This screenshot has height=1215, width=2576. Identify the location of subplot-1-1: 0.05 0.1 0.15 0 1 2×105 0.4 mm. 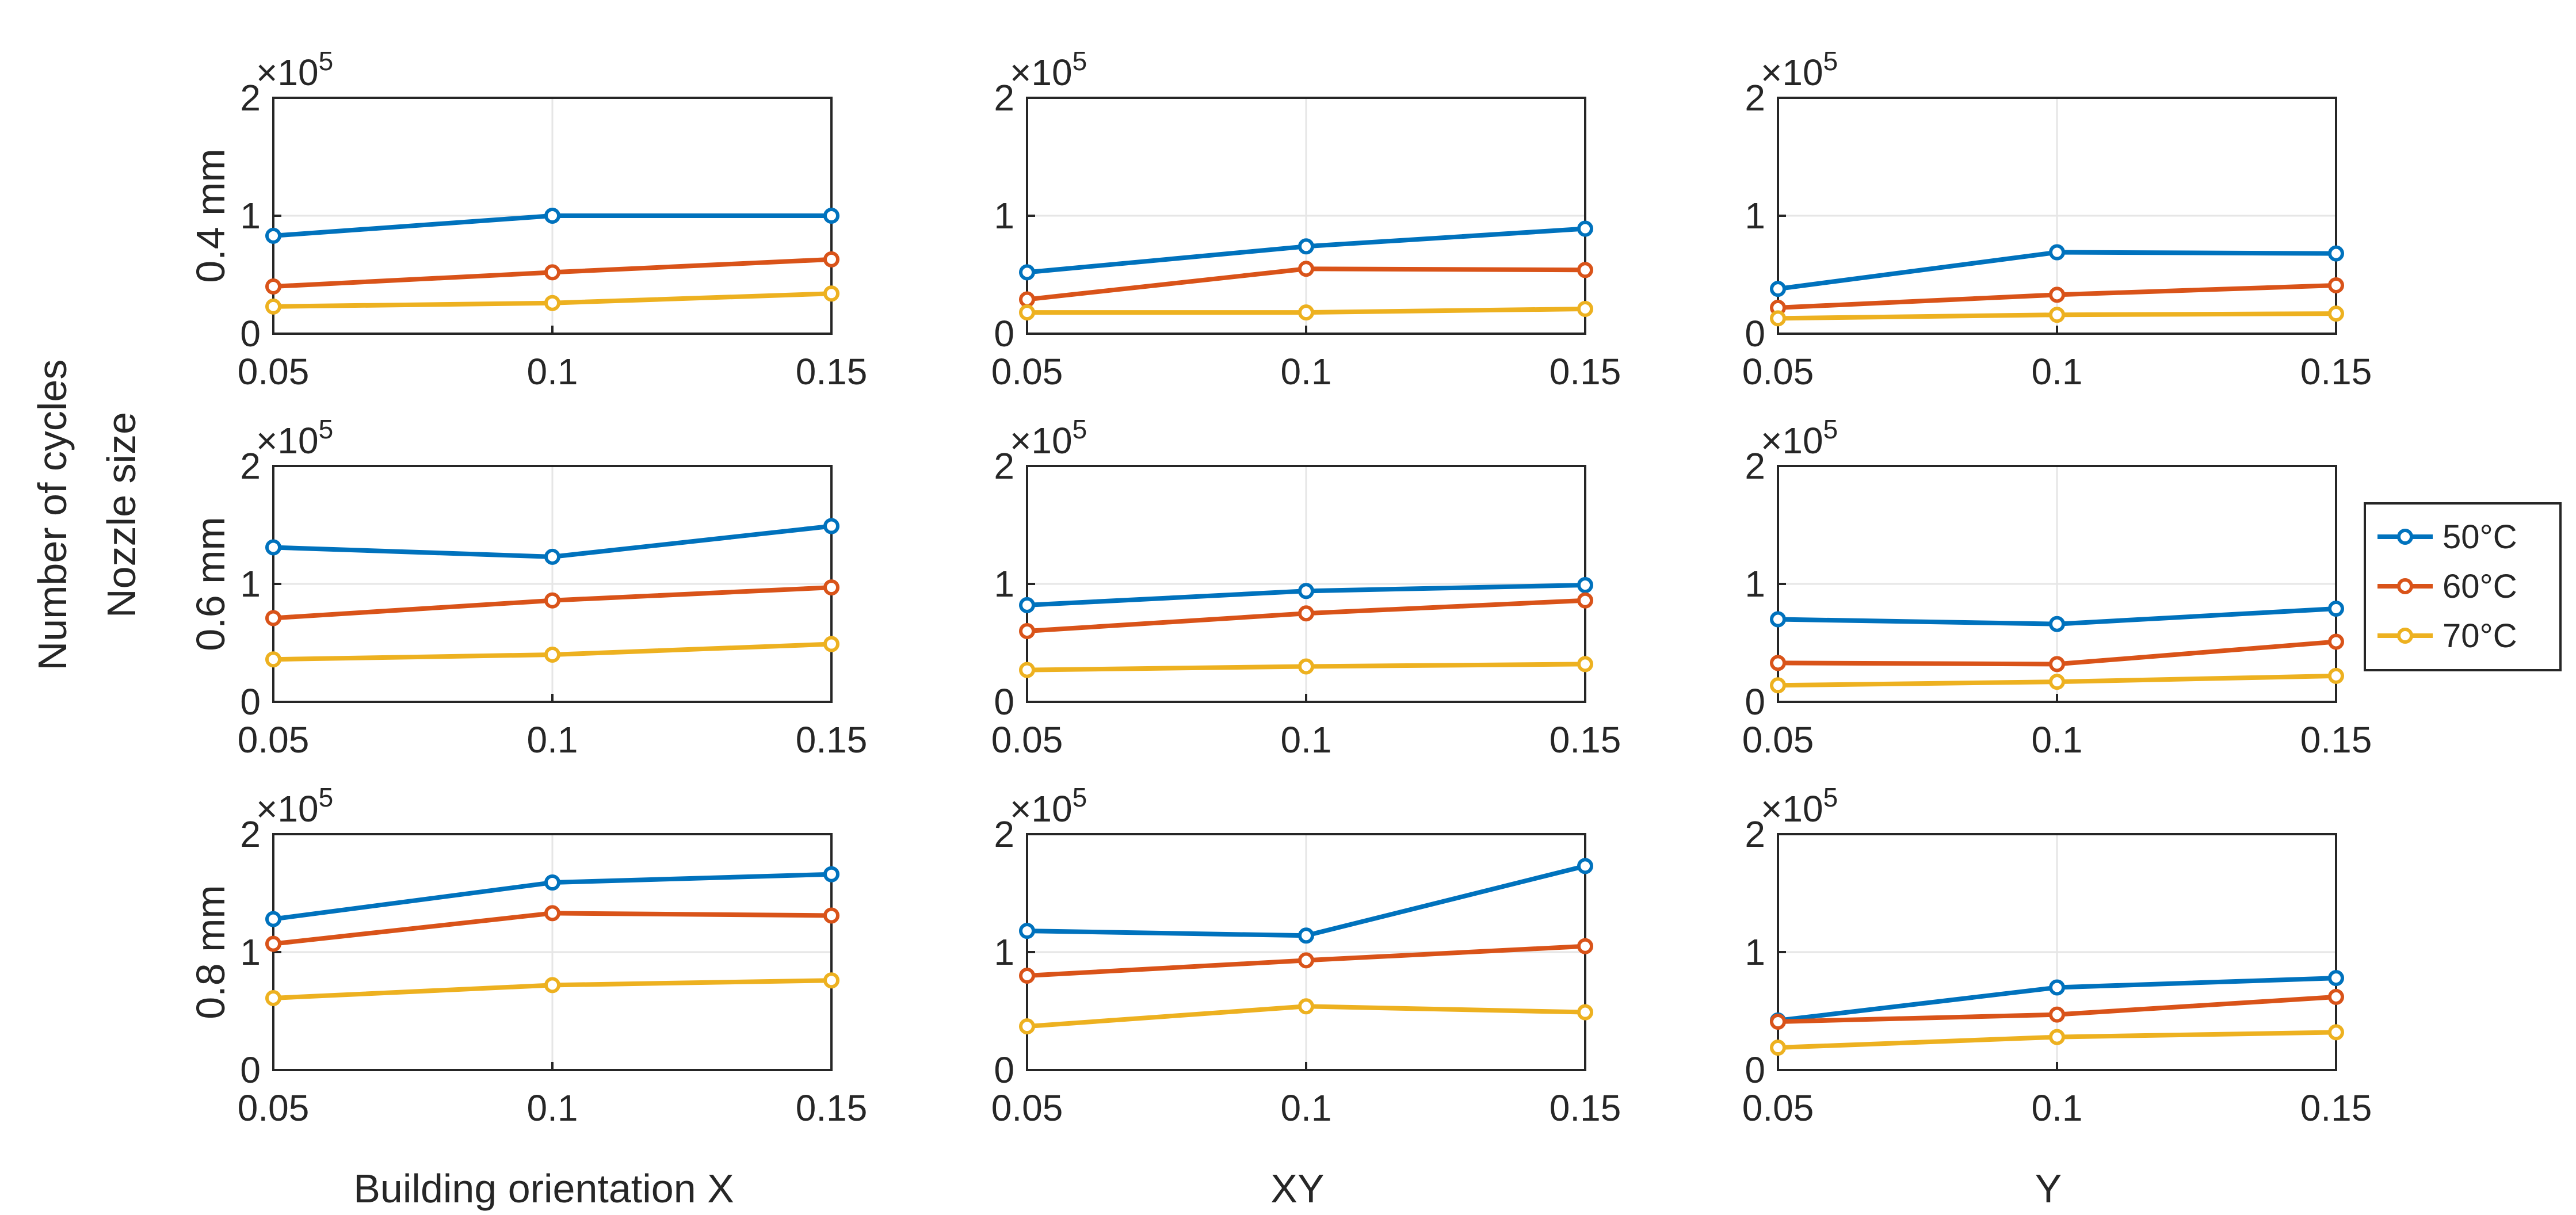
(527, 219).